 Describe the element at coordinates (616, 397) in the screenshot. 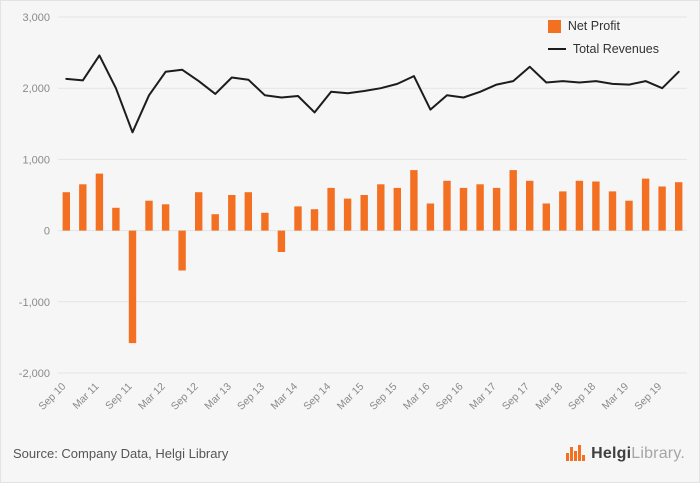

I see `x-tick-label: Mar 19` at that location.